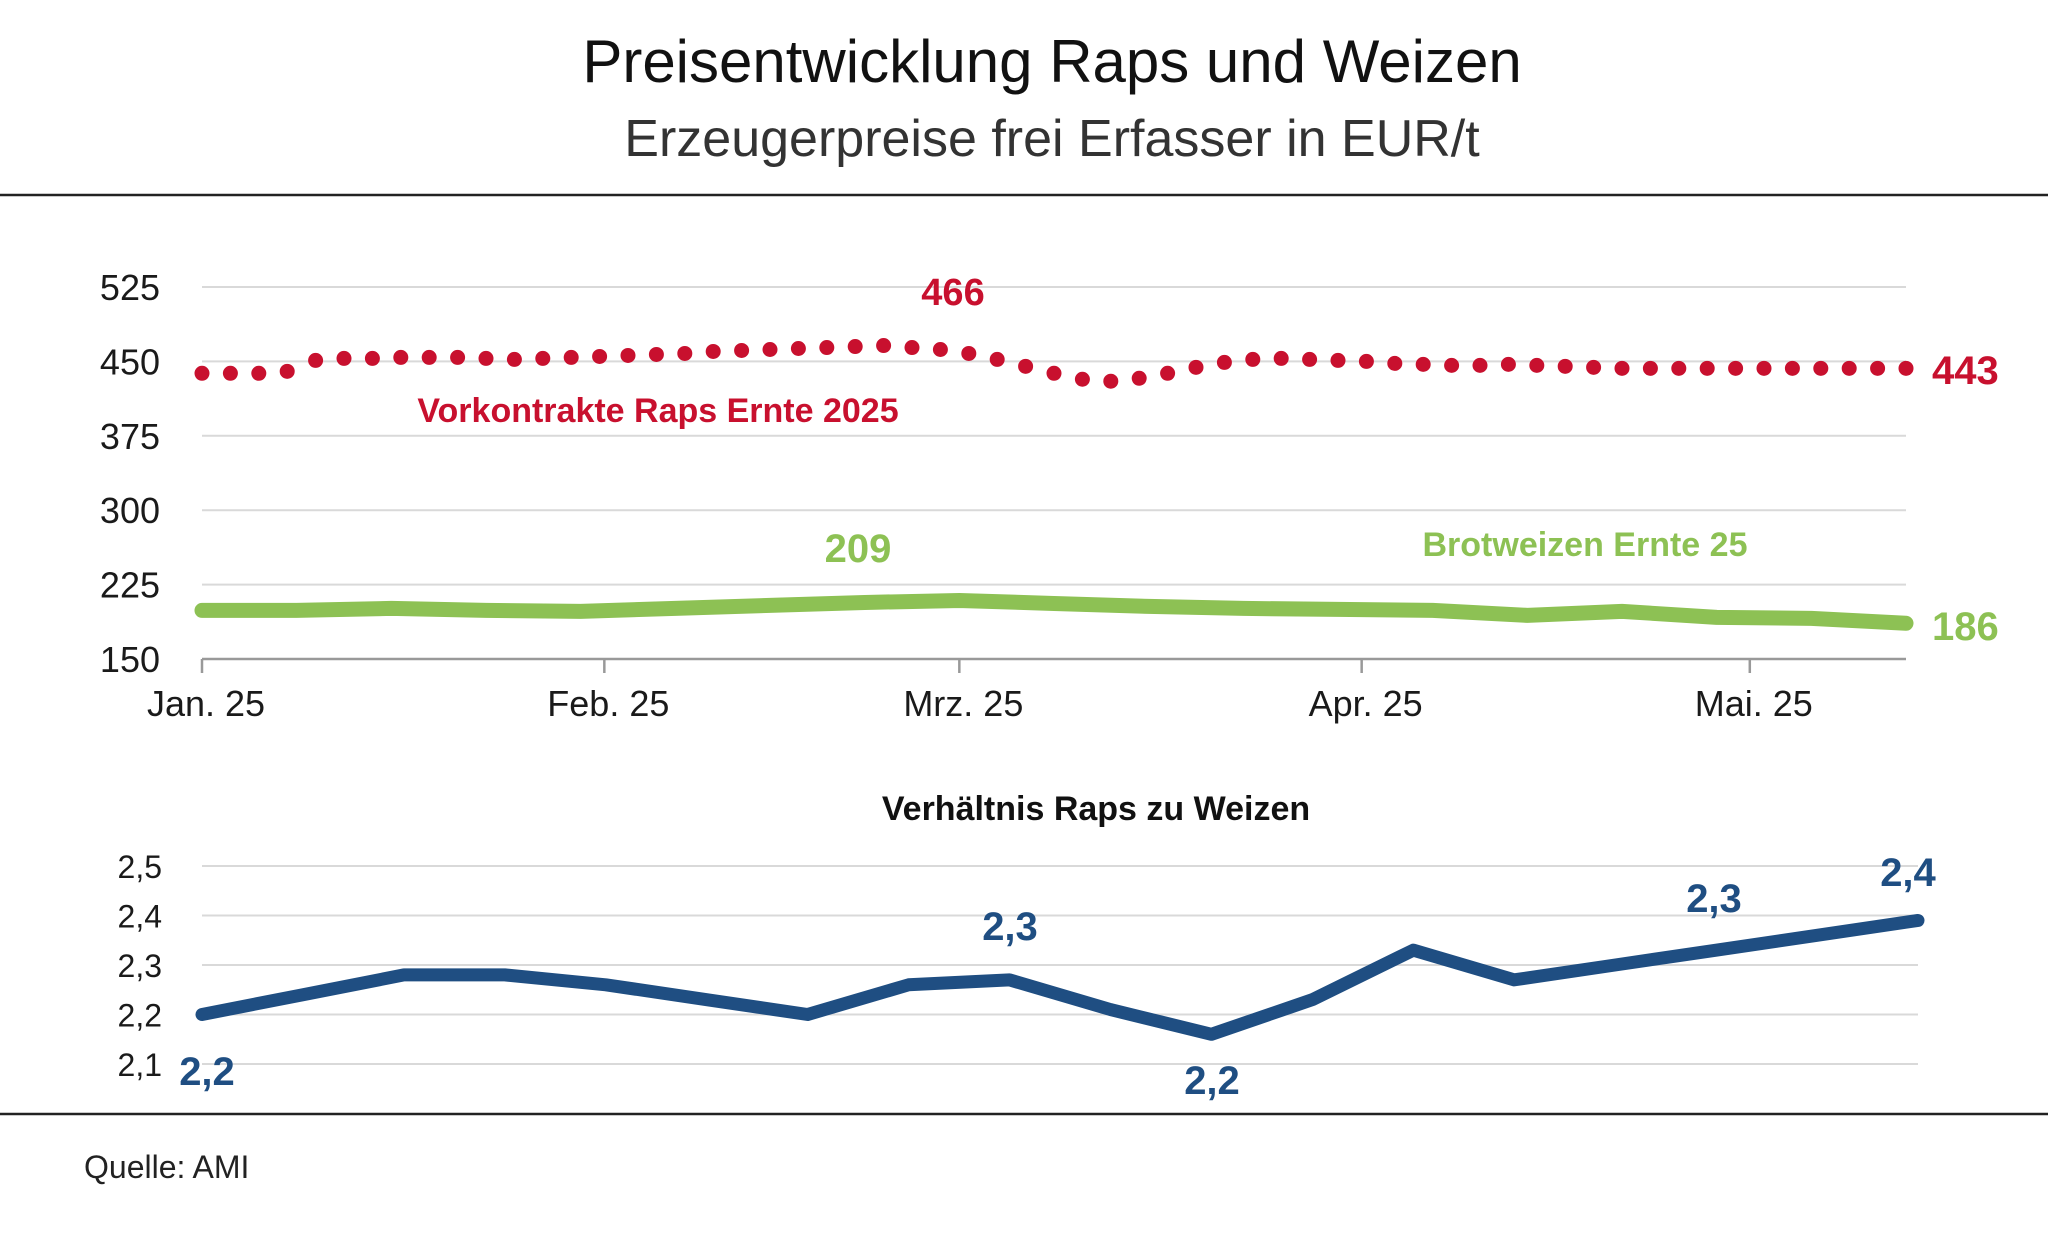 The height and width of the screenshot is (1233, 2048). I want to click on weizen-last-label: 186, so click(1965, 627).